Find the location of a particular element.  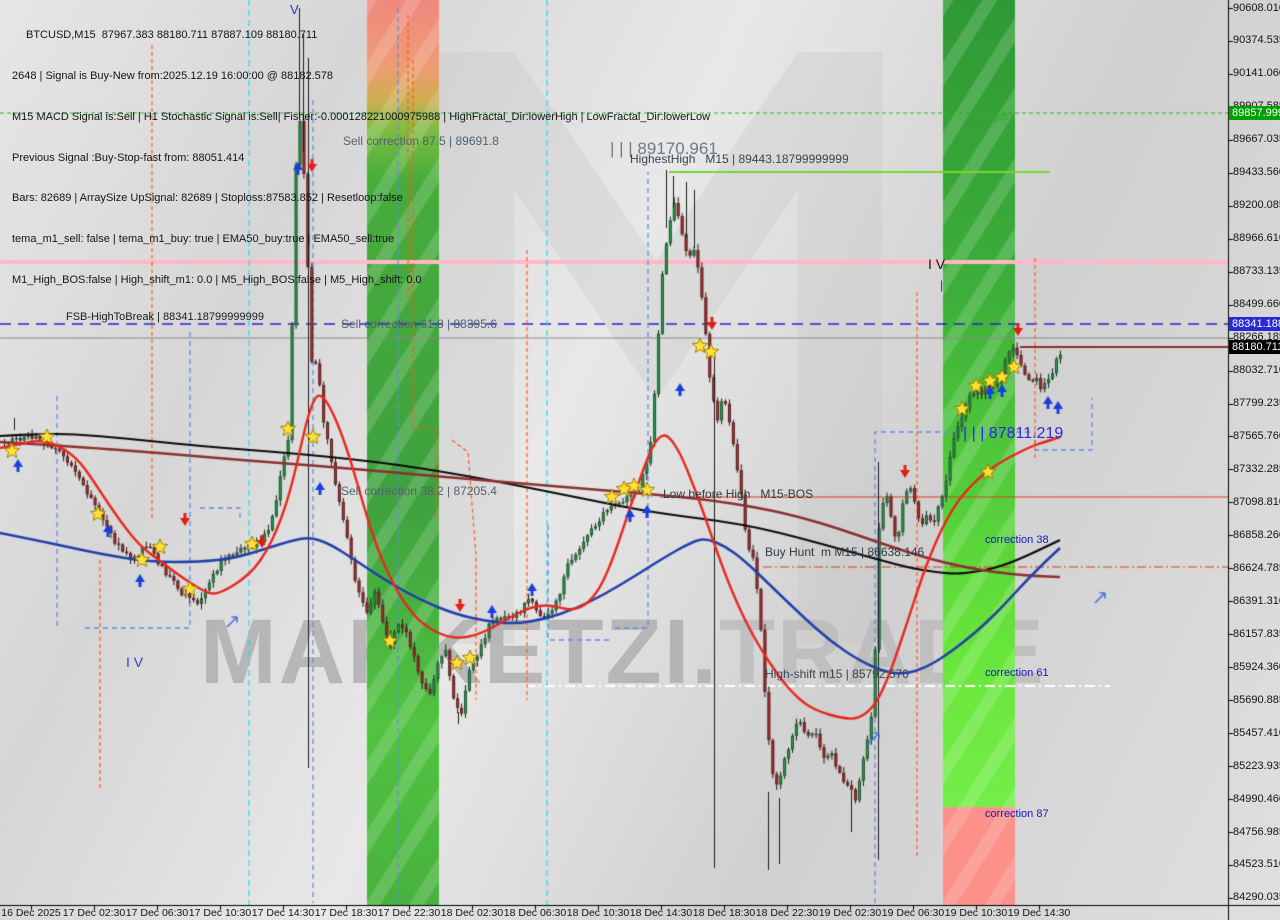

price-axis-label: 84990.460 is located at coordinates (1256, 798).